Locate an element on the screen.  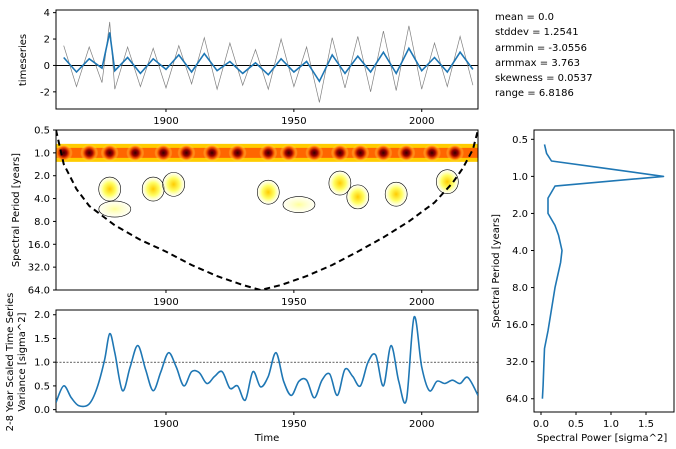
global-ytick-label: 32.0 is located at coordinates (517, 362).